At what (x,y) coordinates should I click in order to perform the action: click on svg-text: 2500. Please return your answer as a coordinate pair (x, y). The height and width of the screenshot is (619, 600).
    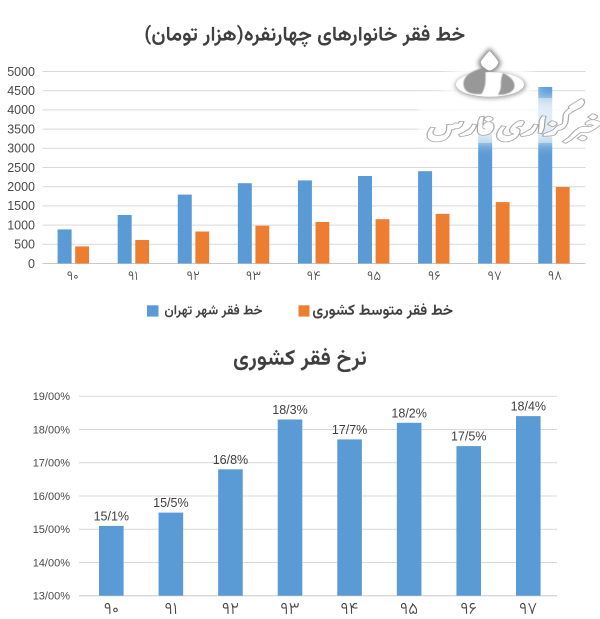
    Looking at the image, I should click on (21, 168).